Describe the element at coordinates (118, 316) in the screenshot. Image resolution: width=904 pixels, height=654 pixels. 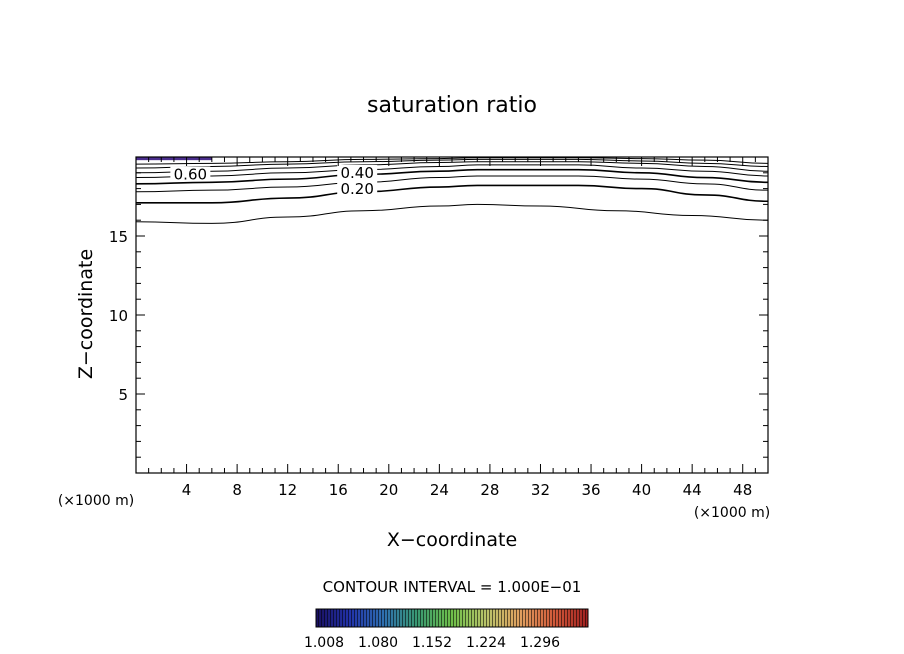
I see `y-tick-label: 10` at that location.